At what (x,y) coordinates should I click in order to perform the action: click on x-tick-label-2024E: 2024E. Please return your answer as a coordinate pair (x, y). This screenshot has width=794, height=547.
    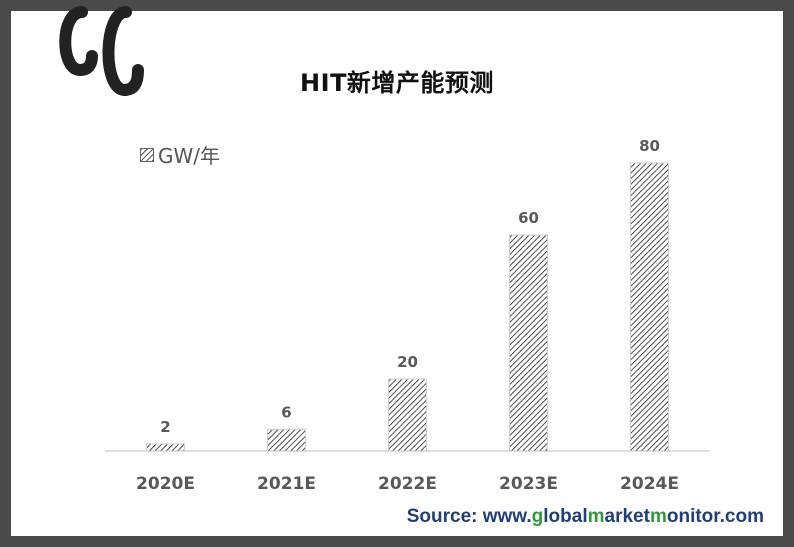
    Looking at the image, I should click on (649, 484).